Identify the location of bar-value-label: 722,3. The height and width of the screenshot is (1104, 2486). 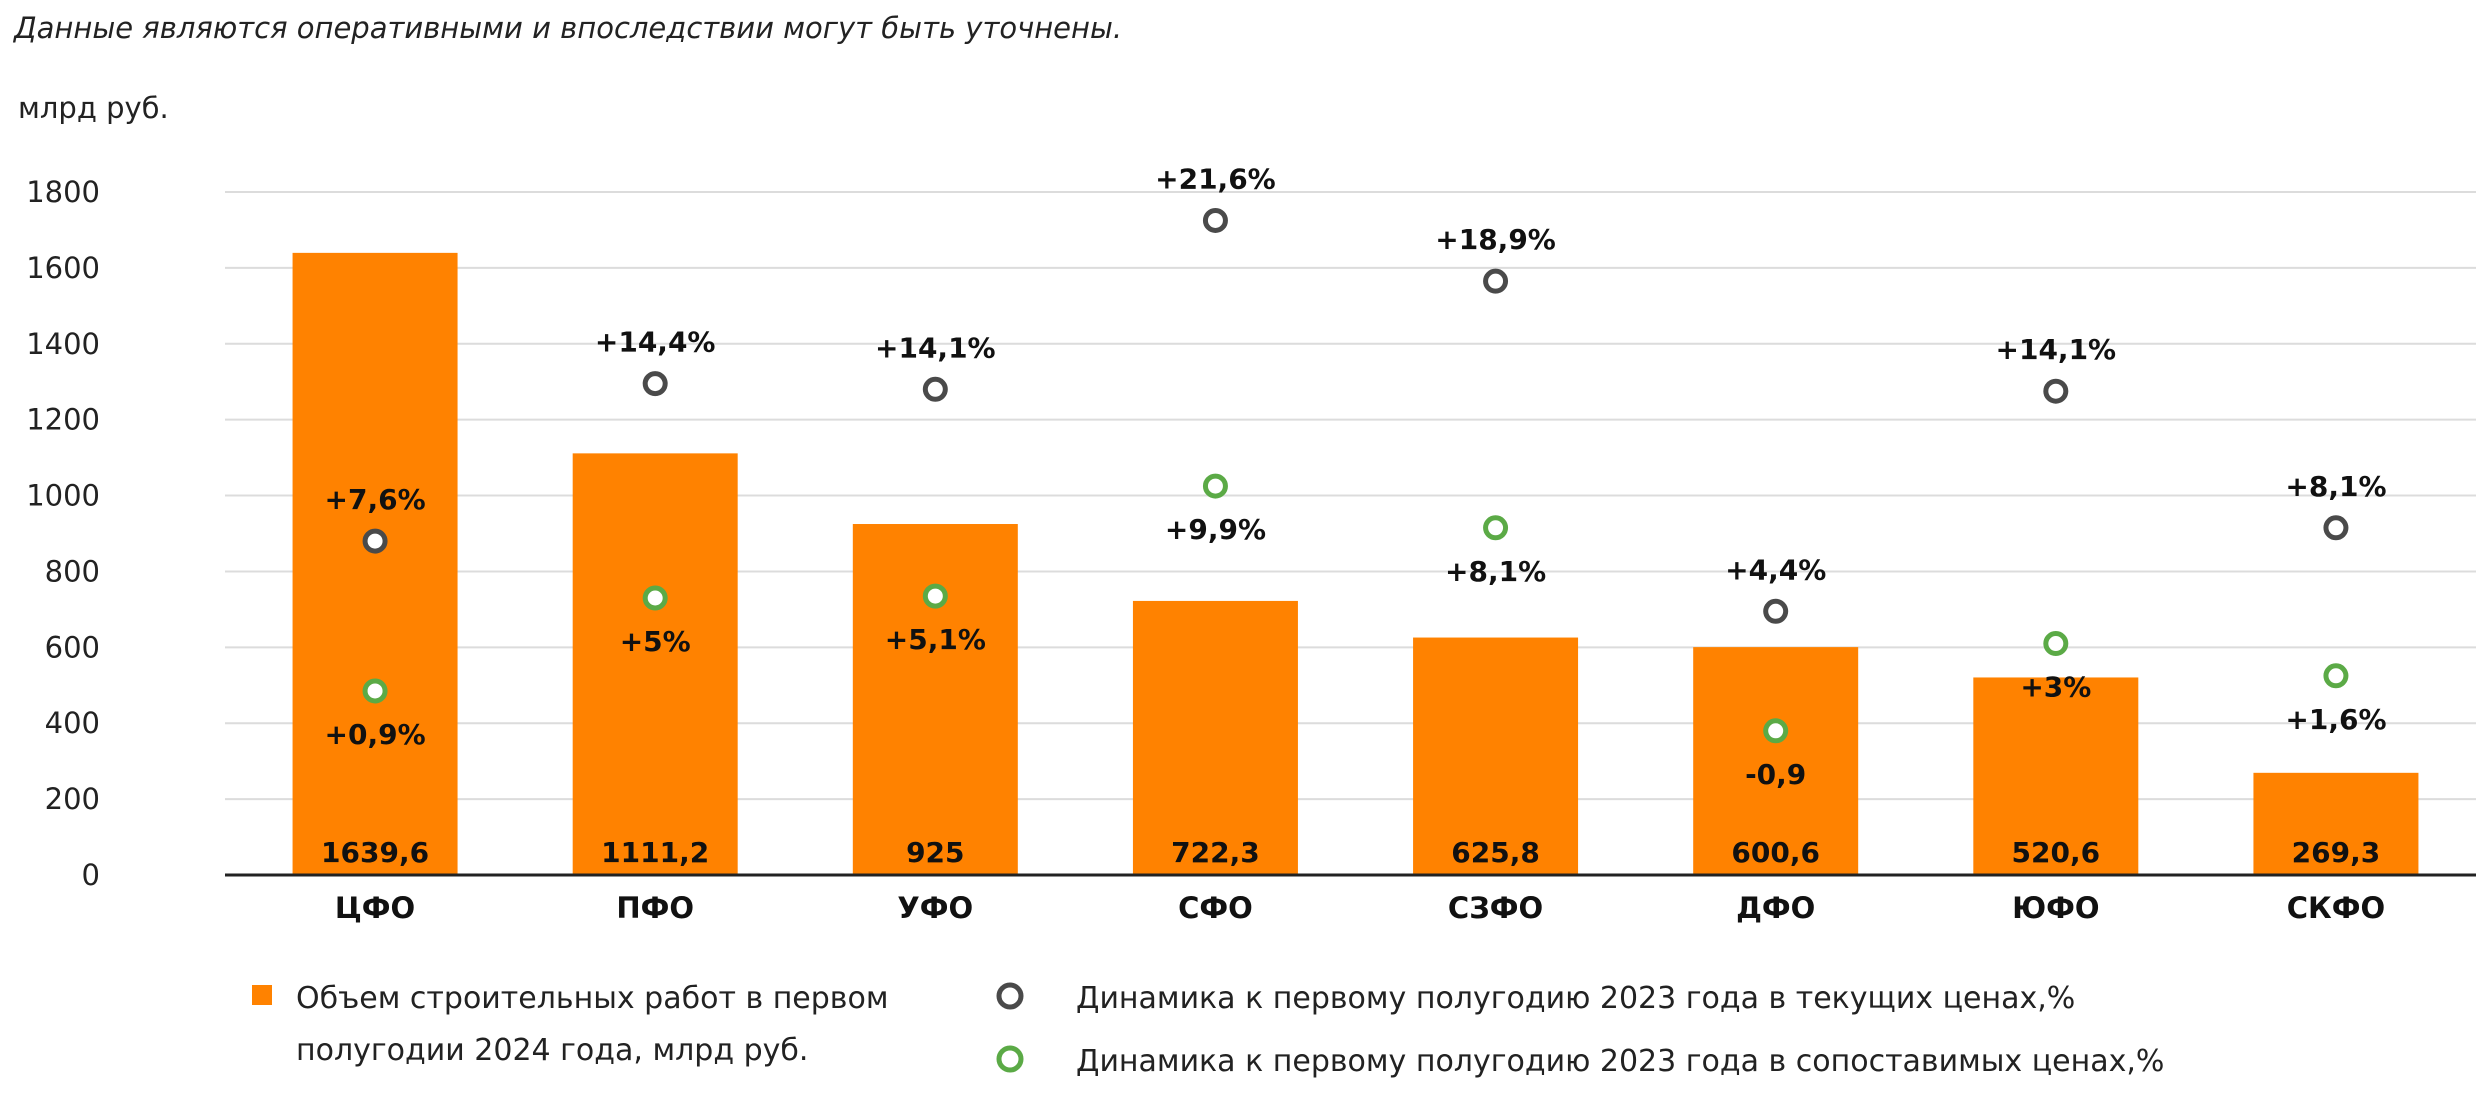
(1215, 852).